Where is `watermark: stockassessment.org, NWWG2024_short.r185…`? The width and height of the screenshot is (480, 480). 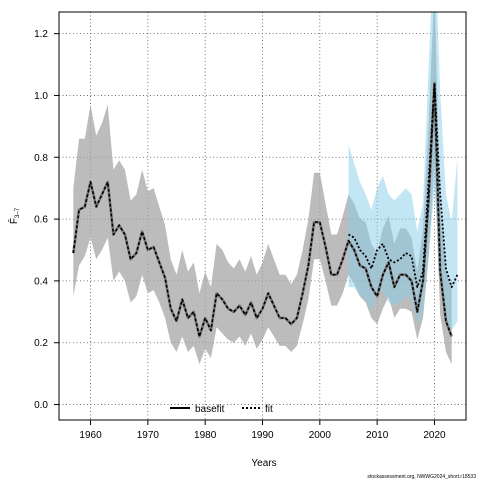
watermark: stockassessment.org, NWWG2024_short.r185… is located at coordinates (421, 477).